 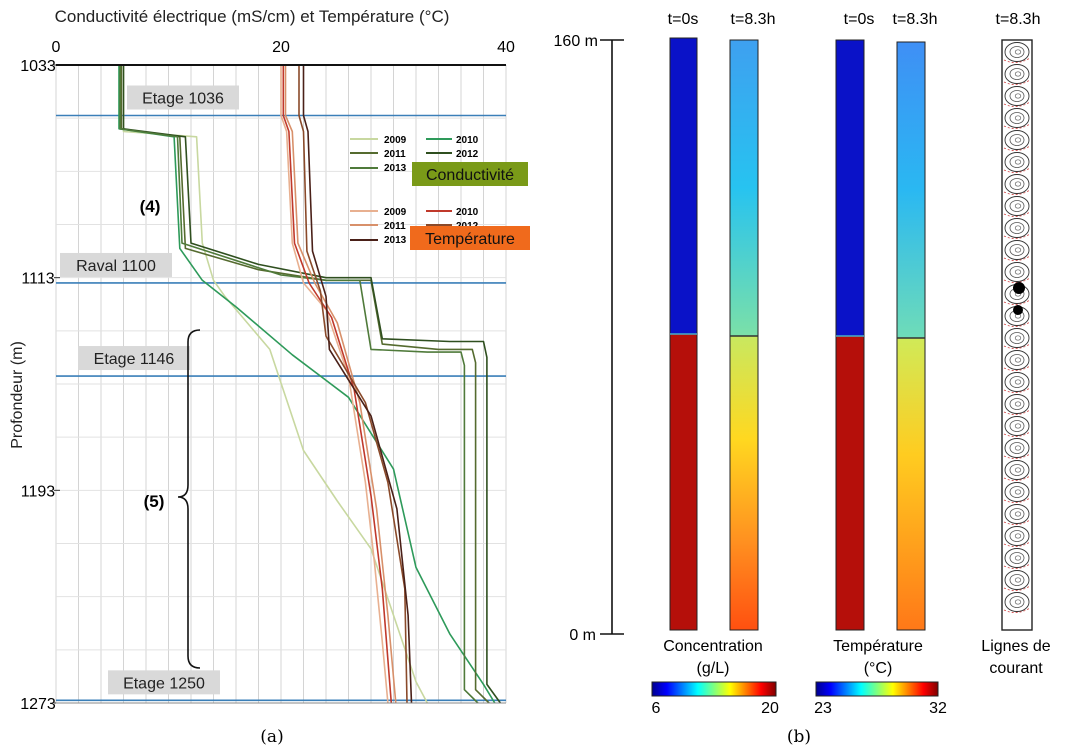 I want to click on x-tick-label: 20, so click(x=281, y=47).